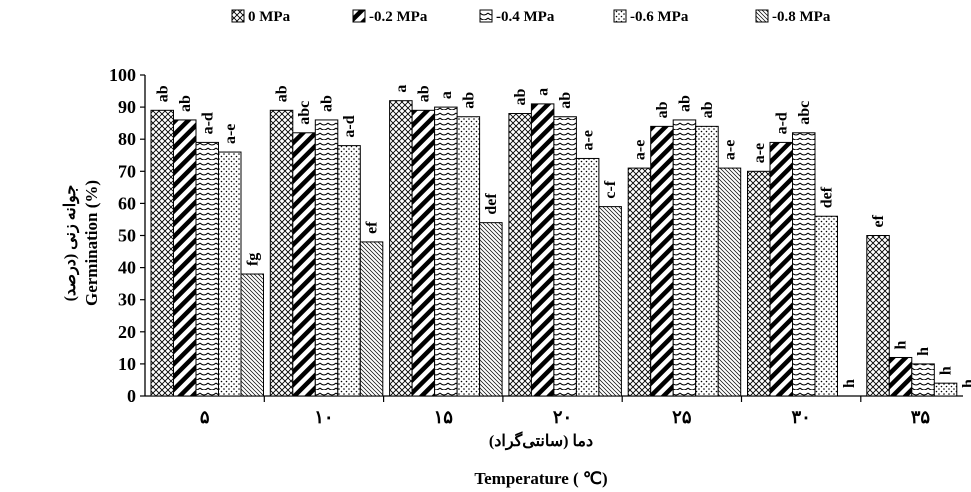  Describe the element at coordinates (127, 139) in the screenshot. I see `y-tick-label: 80` at that location.